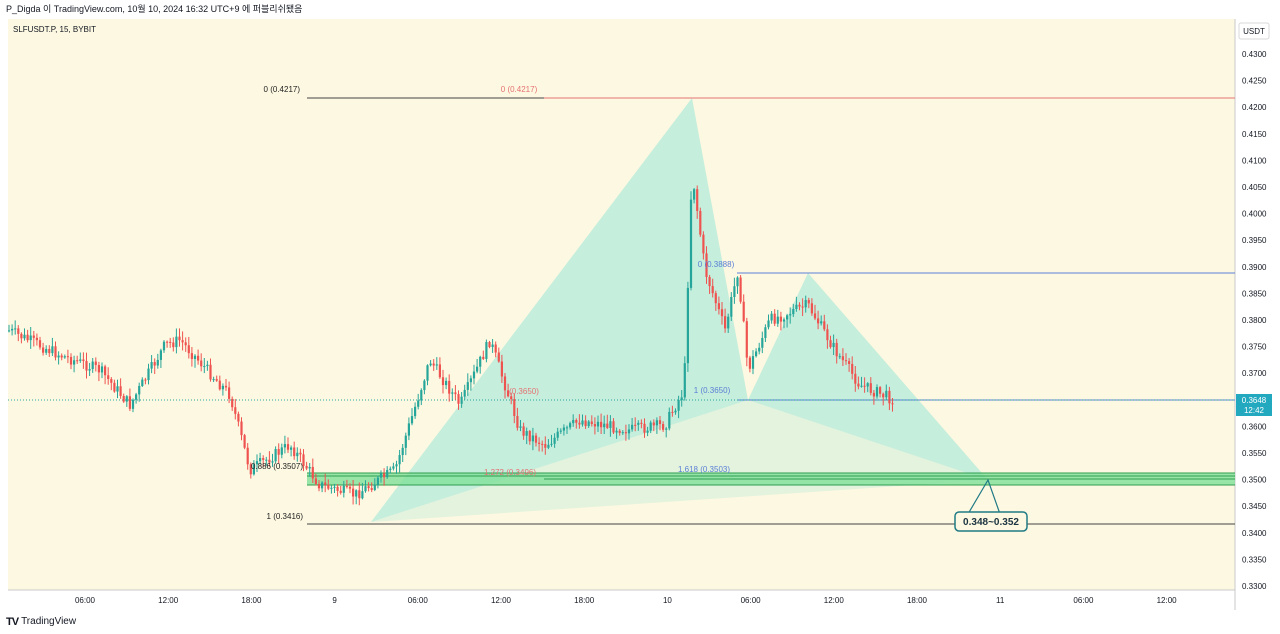 Image resolution: width=1280 pixels, height=634 pixels. Describe the element at coordinates (1254, 267) in the screenshot. I see `price-tick-label: 0.3900` at that location.